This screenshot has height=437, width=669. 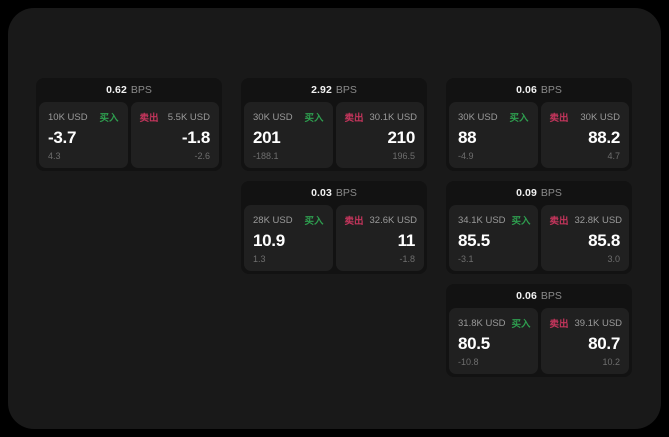 What do you see at coordinates (334, 90) in the screenshot?
I see `card-header: 2.92 BPS` at bounding box center [334, 90].